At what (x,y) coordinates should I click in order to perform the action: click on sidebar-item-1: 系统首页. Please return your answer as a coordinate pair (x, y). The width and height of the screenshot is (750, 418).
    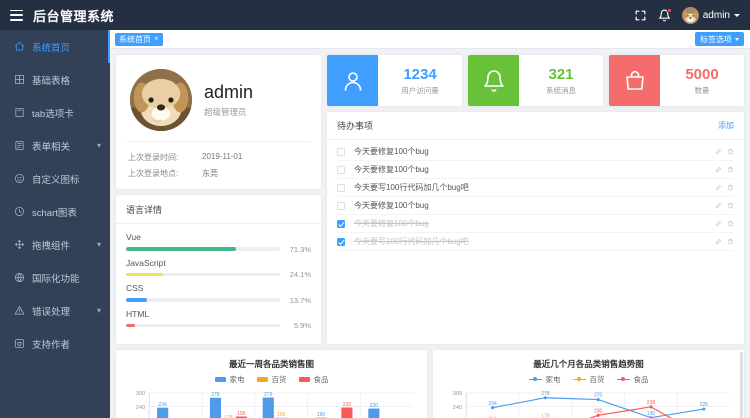
    Looking at the image, I should click on (55, 46).